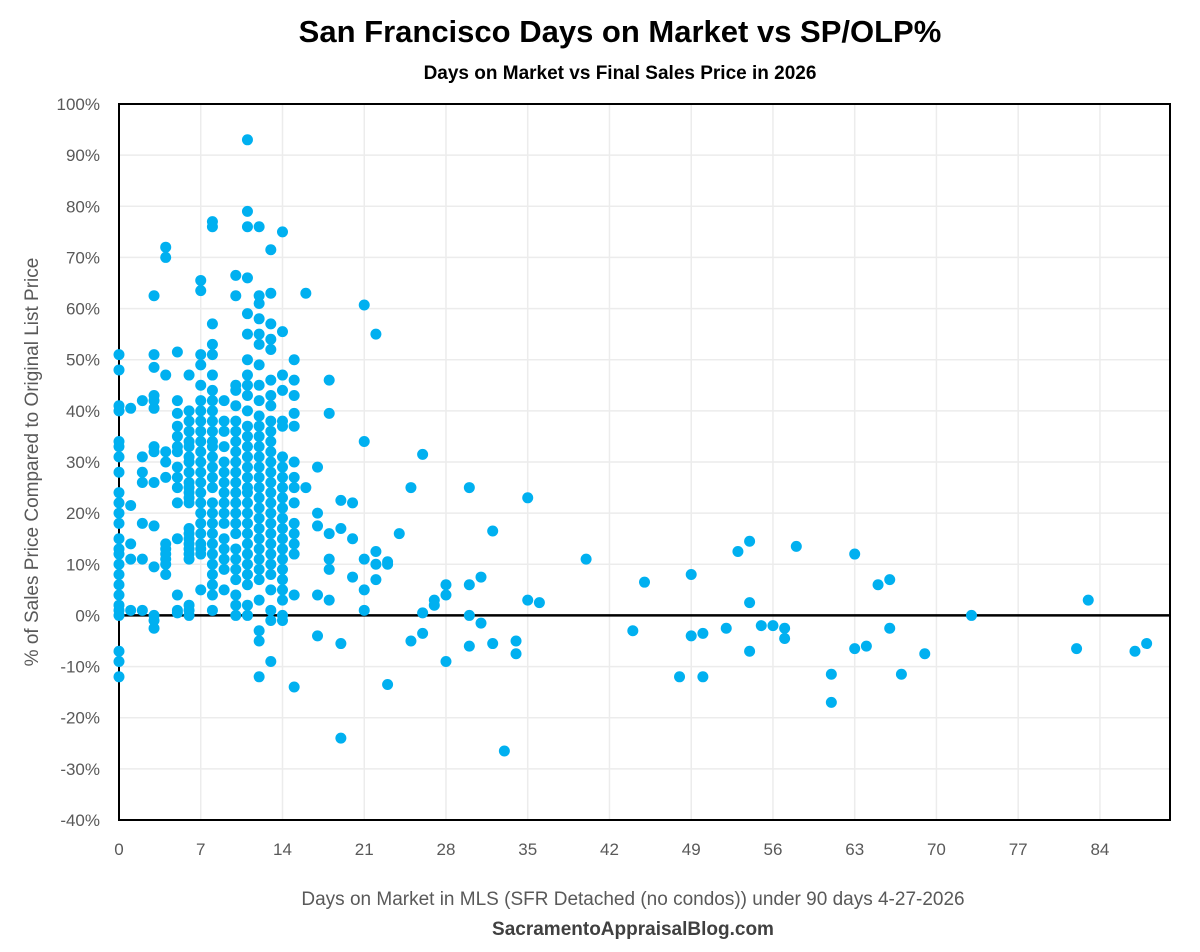 The height and width of the screenshot is (952, 1200). What do you see at coordinates (78, 104) in the screenshot?
I see `y-tick-label: 100%` at bounding box center [78, 104].